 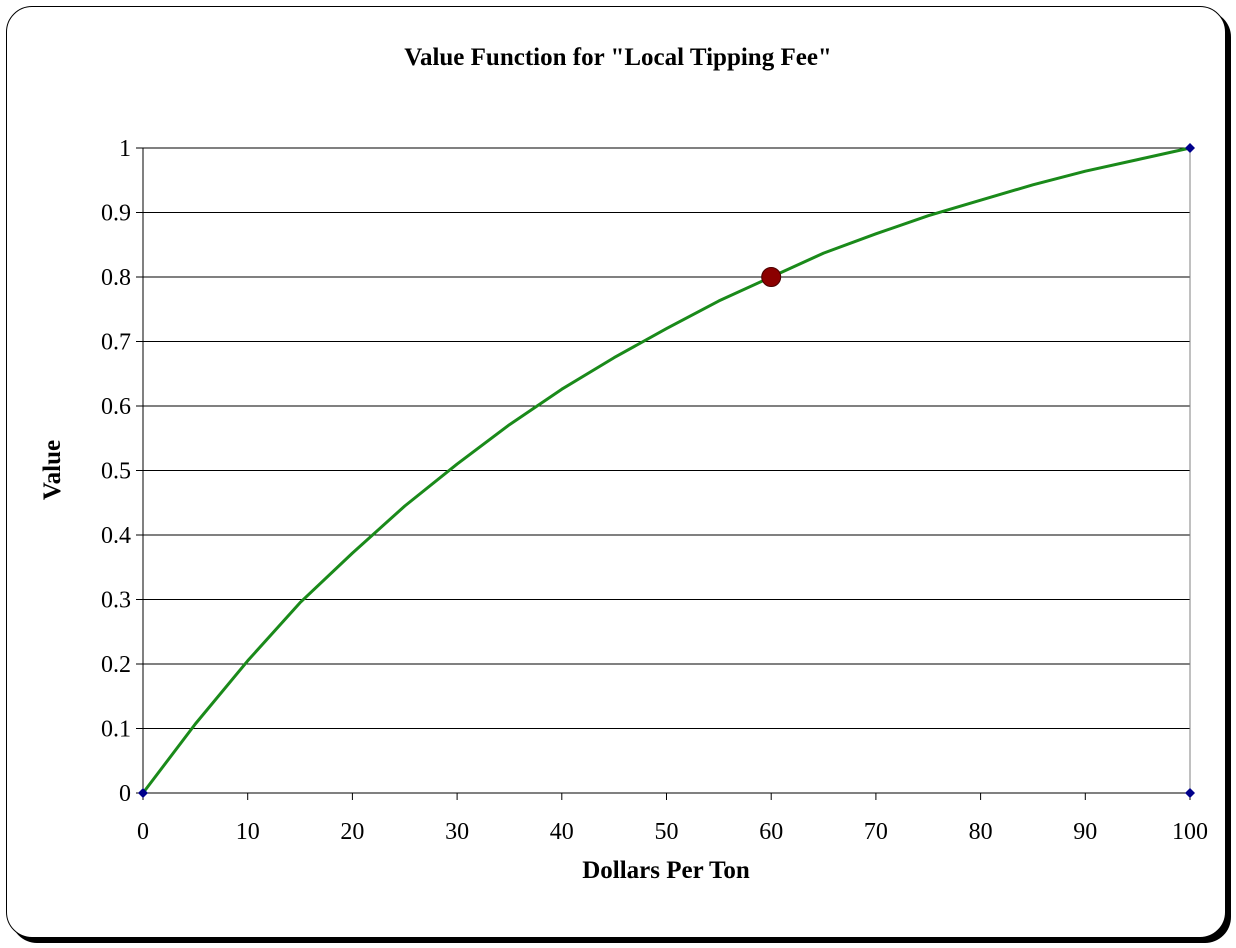 What do you see at coordinates (618, 57) in the screenshot?
I see `chart-title: Value Function for "Local Tipping Fee"` at bounding box center [618, 57].